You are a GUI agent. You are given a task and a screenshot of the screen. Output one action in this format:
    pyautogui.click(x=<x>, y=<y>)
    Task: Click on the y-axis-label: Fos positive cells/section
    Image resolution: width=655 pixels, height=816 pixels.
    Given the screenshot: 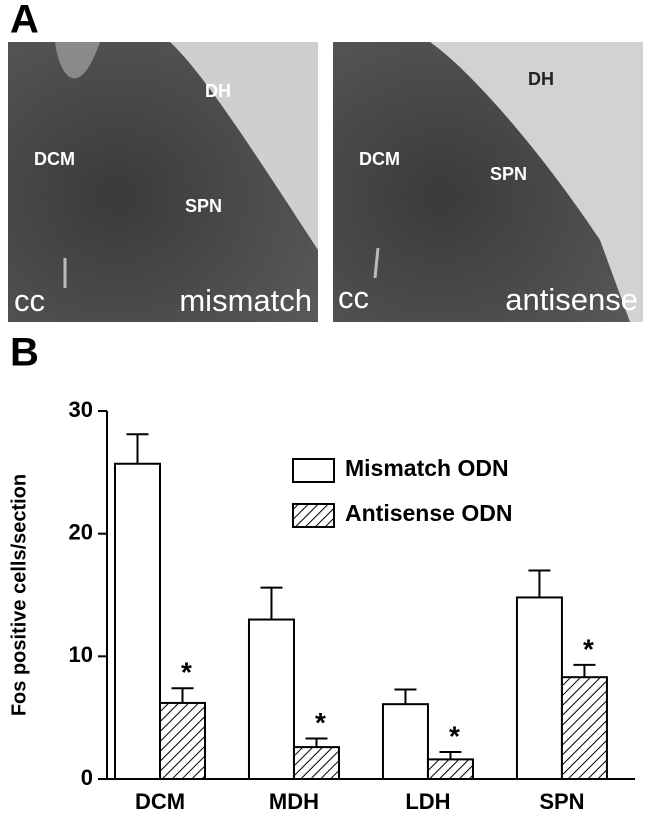 What is the action you would take?
    pyautogui.click(x=19, y=595)
    